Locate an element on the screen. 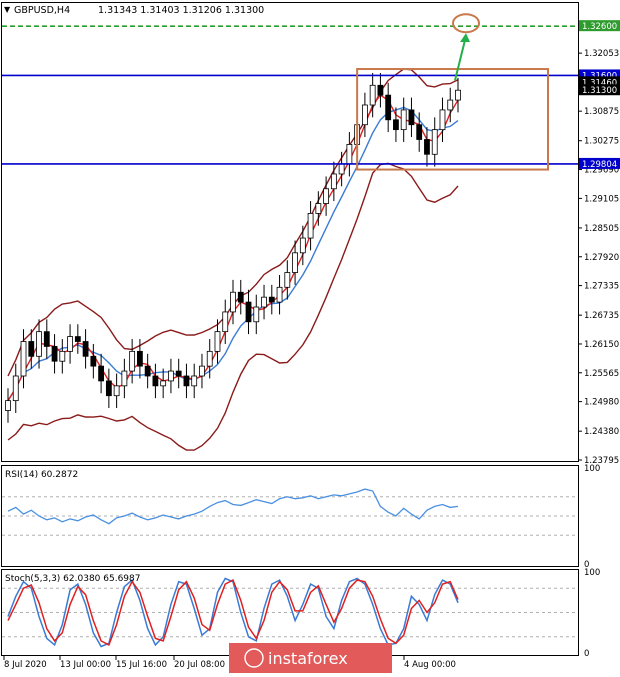  price-tick-label: 1.26150 is located at coordinates (601, 345).